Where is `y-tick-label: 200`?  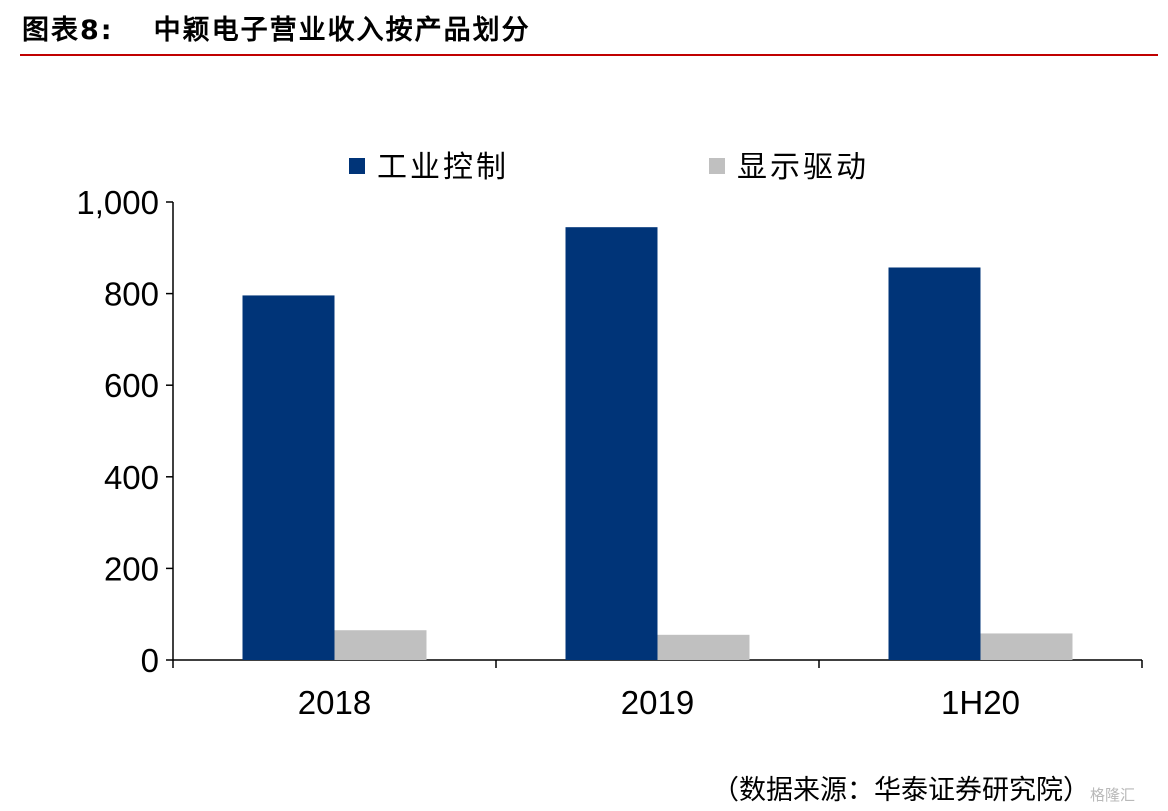
y-tick-label: 200 is located at coordinates (131, 568).